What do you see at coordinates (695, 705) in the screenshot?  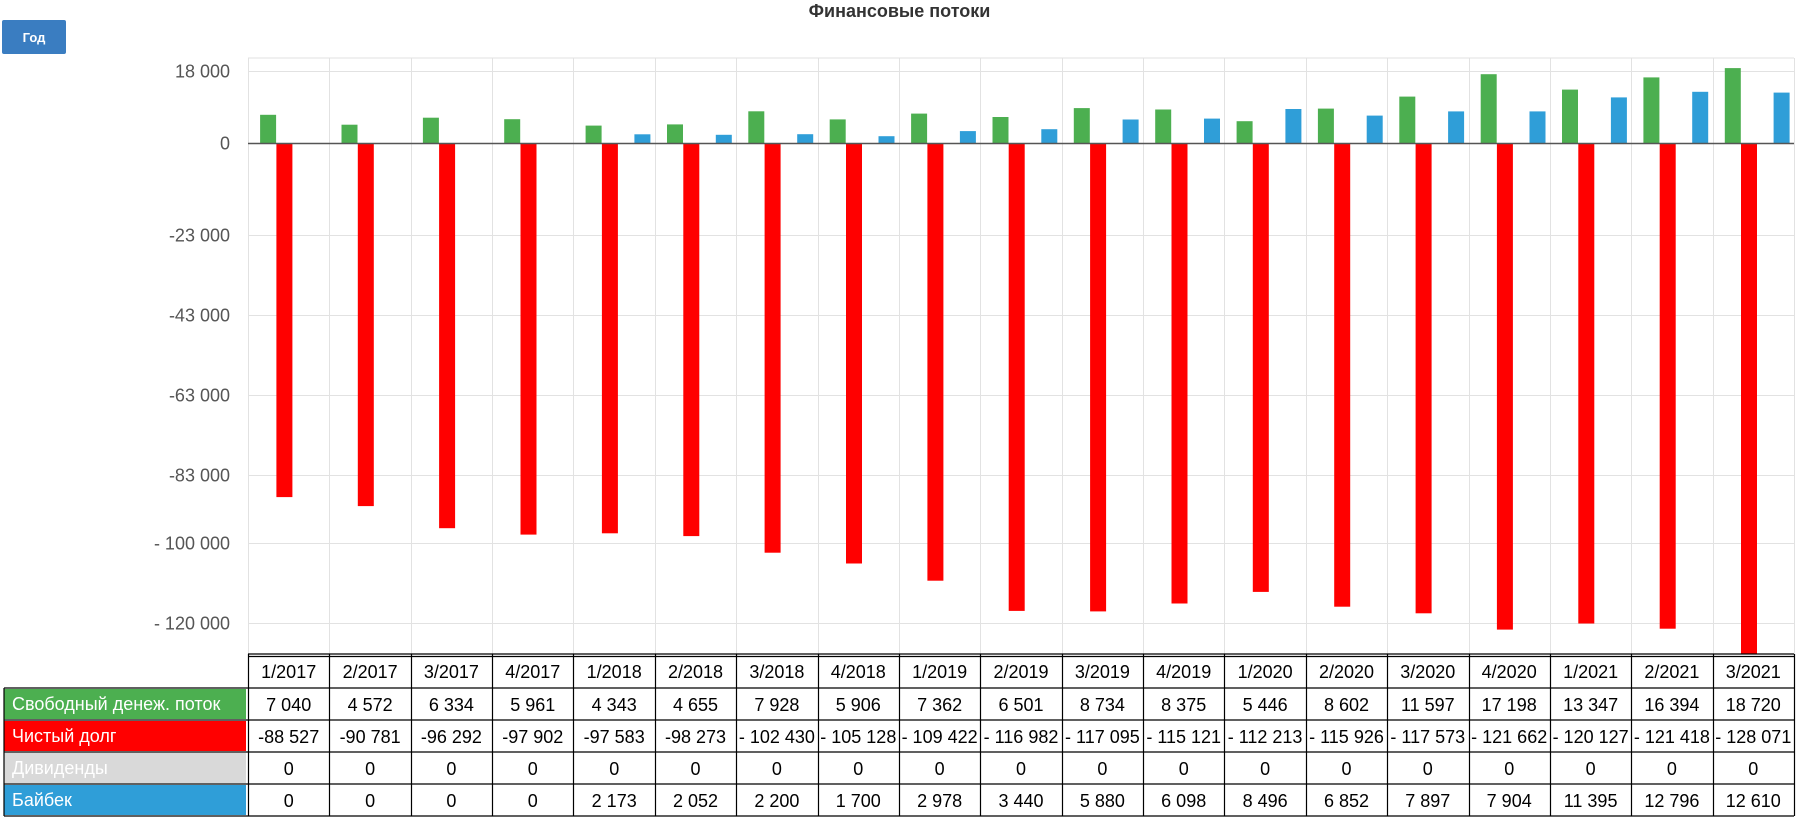 I see `value-cell: 4 655` at bounding box center [695, 705].